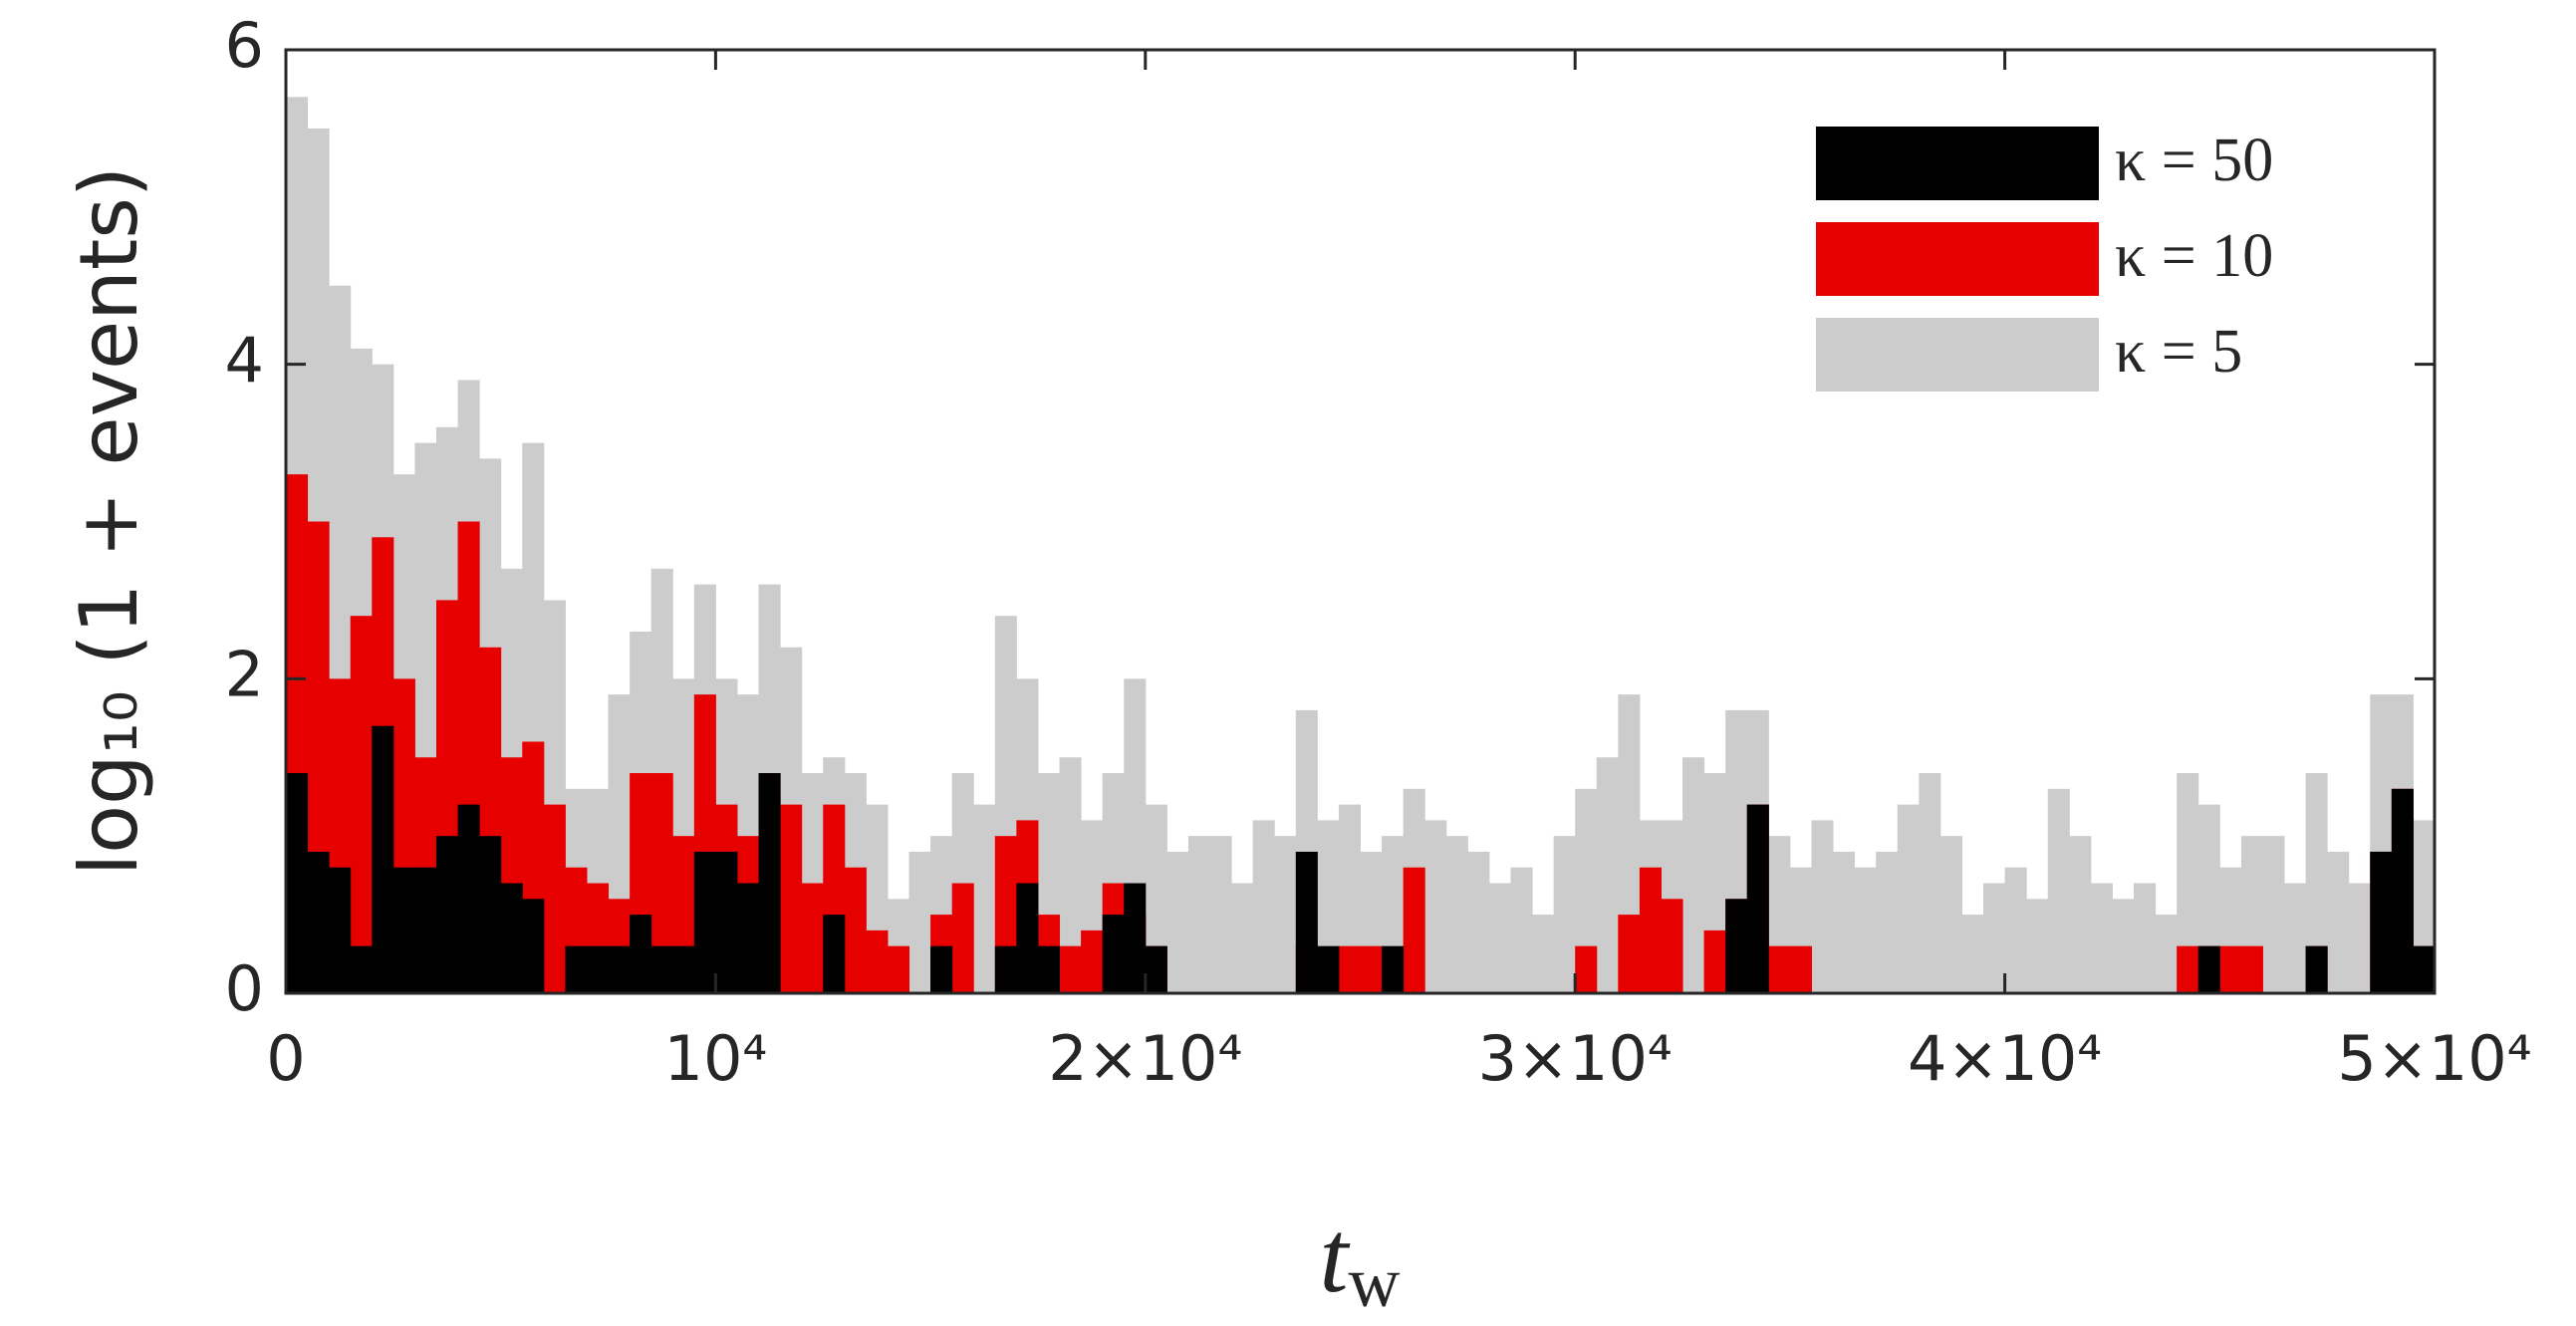 Image resolution: width=2576 pixels, height=1326 pixels. Describe the element at coordinates (2005, 1058) in the screenshot. I see `x-tick-label: 4×10⁴` at that location.